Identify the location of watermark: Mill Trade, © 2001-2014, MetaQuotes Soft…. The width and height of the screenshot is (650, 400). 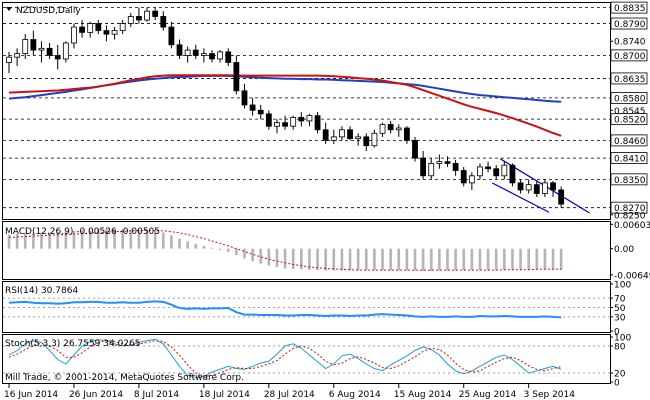
(124, 378).